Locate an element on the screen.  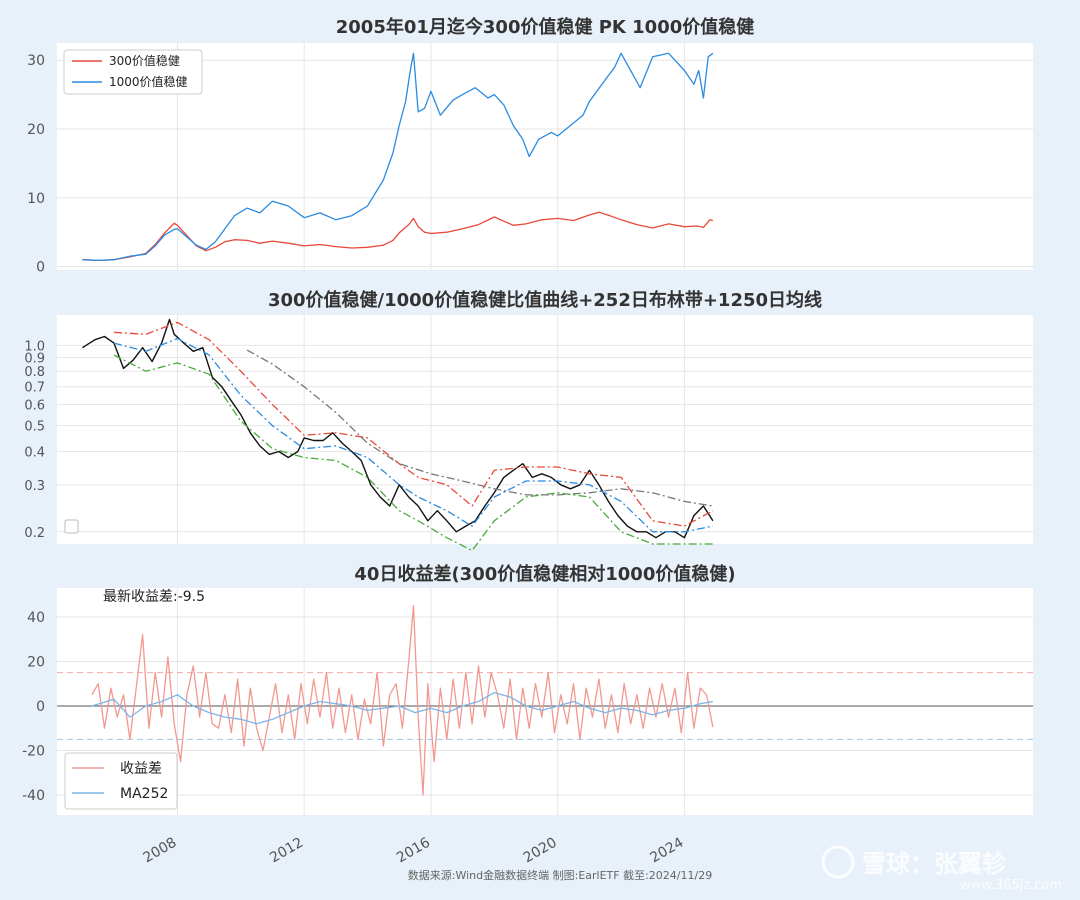
y-tick-label: 10 is located at coordinates (36, 199).